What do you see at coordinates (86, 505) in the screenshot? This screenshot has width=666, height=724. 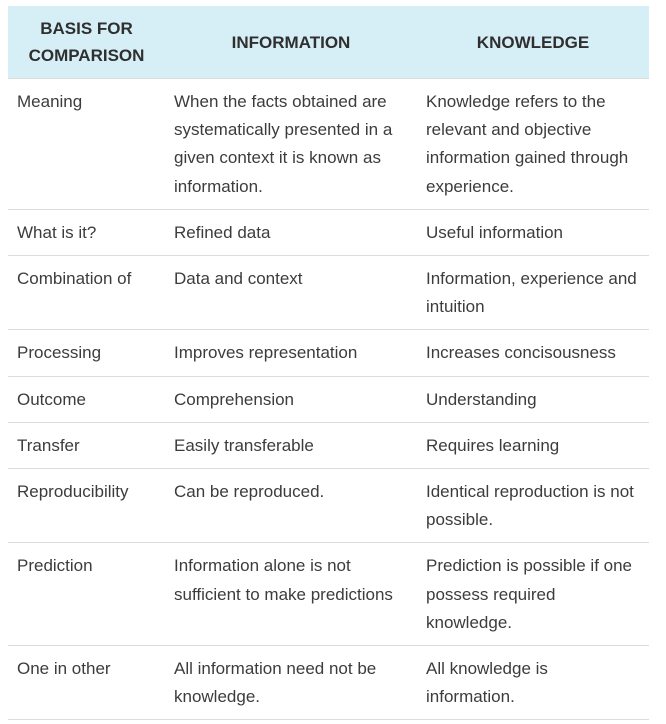 I see `row-basis-cell: Reproducibility` at bounding box center [86, 505].